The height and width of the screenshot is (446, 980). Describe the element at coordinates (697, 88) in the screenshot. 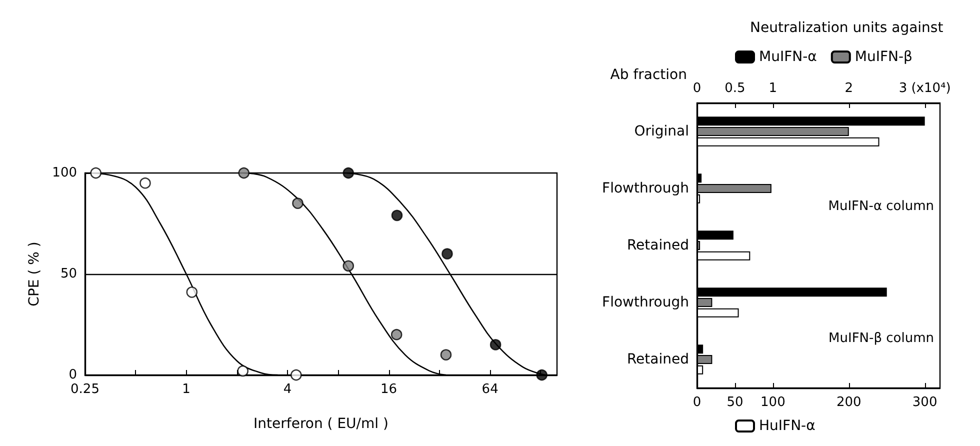

I see `x2-tick-label: 0` at that location.